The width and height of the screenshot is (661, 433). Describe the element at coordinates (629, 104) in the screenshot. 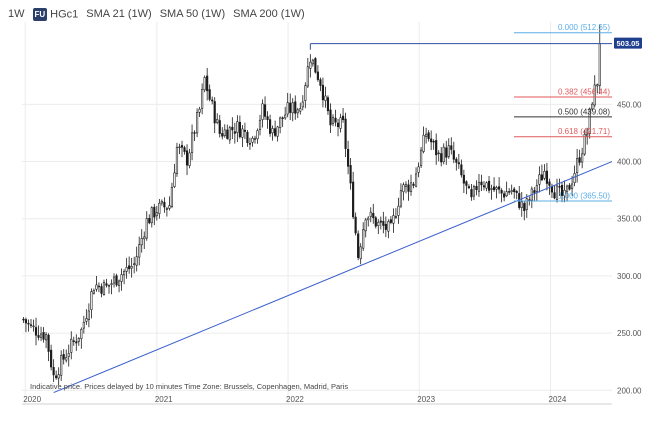

I see `y-tick-label: 450.00` at that location.